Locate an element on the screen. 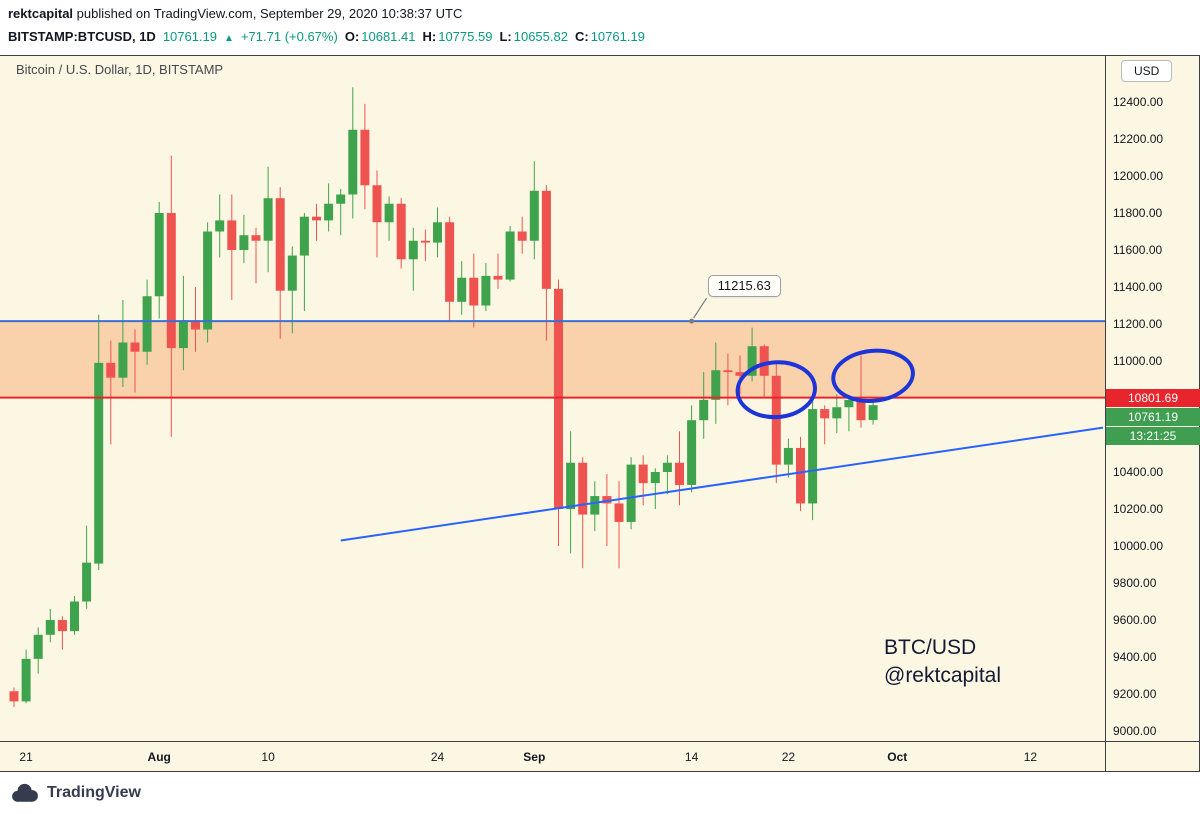 This screenshot has width=1200, height=814. price-tick: 10200.00 is located at coordinates (1138, 509).